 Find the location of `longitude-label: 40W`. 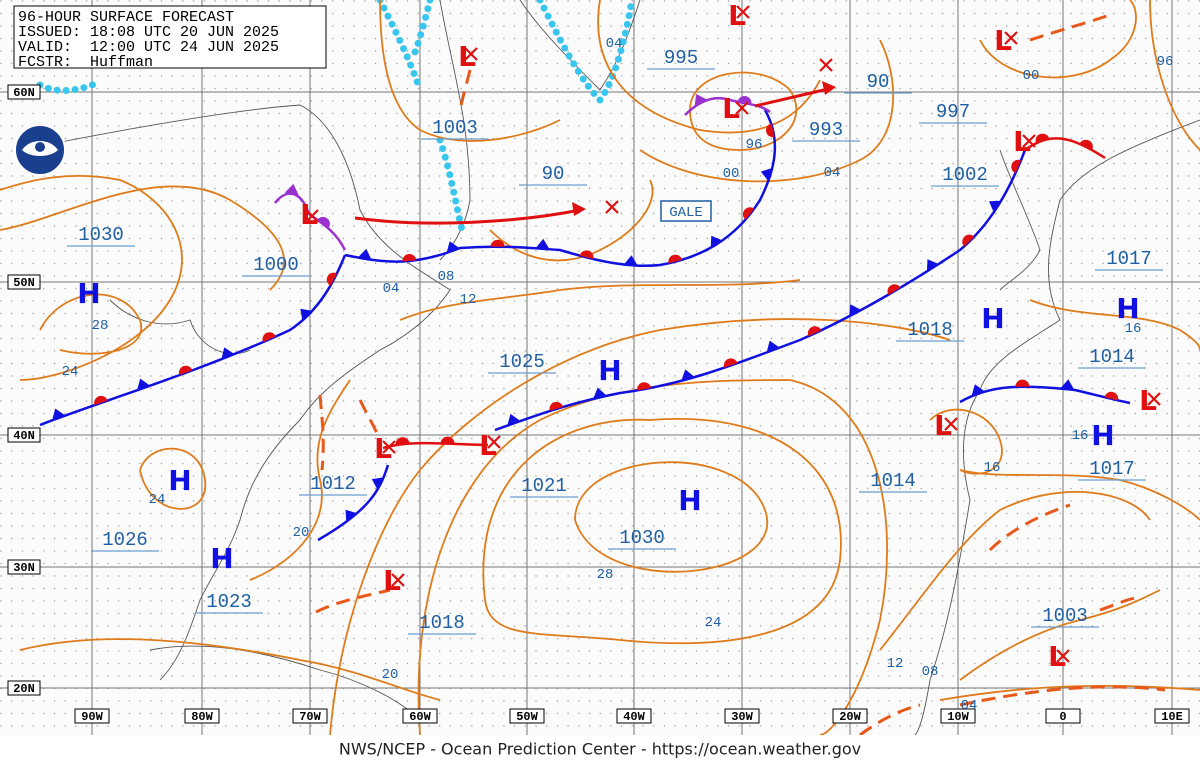

longitude-label: 40W is located at coordinates (634, 717).